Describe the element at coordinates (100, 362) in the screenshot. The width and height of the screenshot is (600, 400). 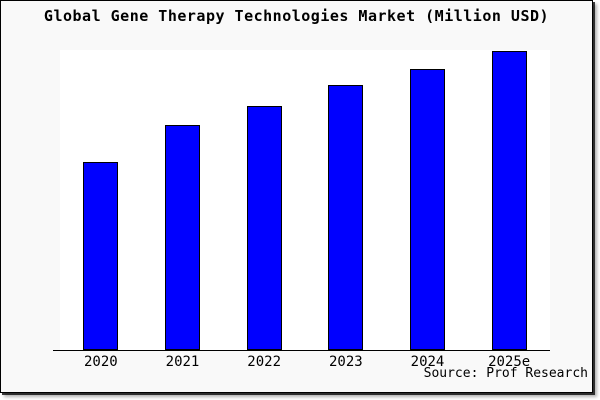
I see `x-tick-label-2020: 2020` at that location.